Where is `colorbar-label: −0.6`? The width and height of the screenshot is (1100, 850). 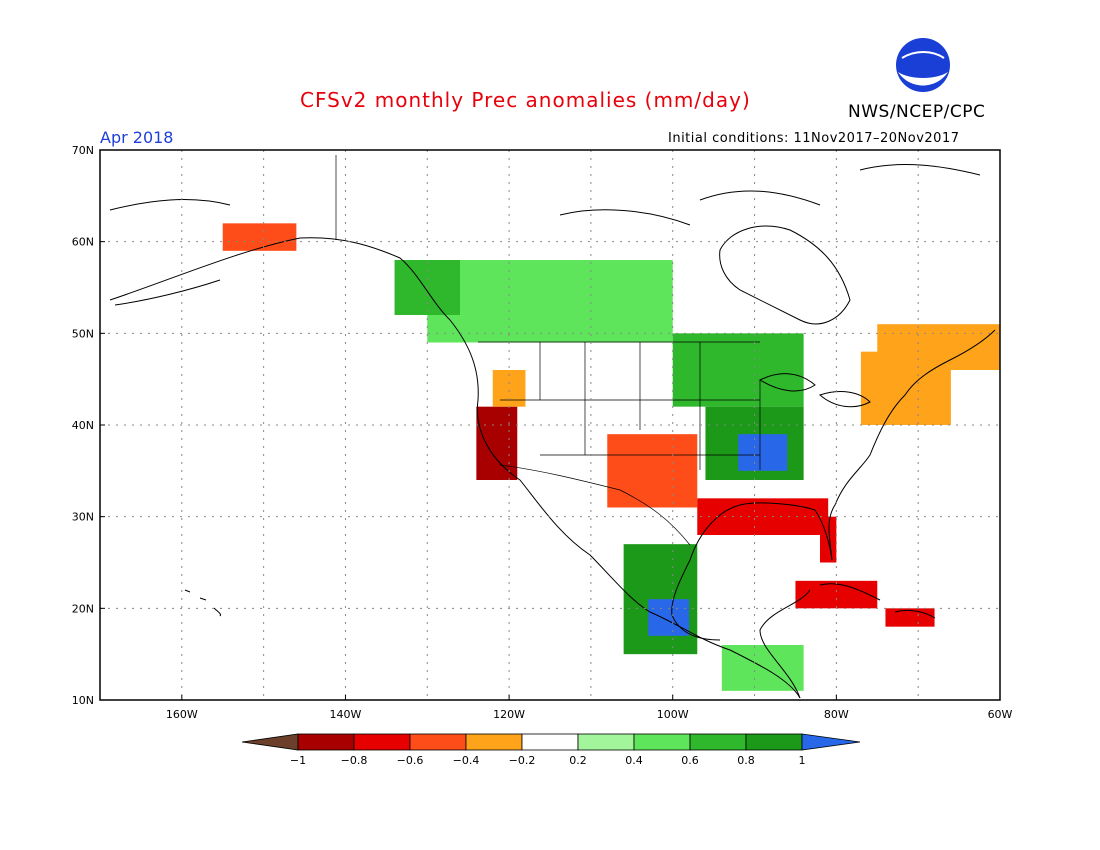 colorbar-label: −0.6 is located at coordinates (410, 760).